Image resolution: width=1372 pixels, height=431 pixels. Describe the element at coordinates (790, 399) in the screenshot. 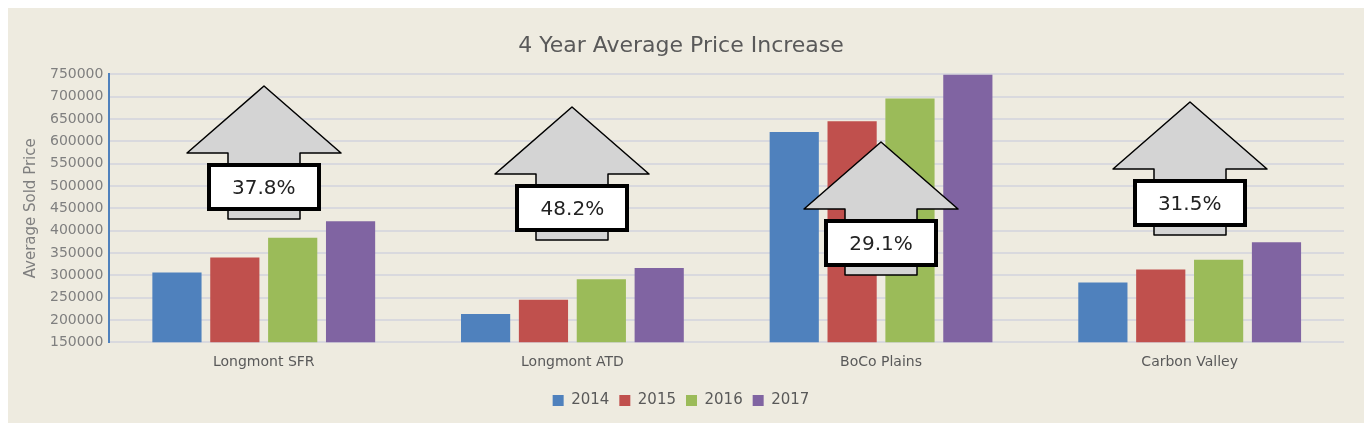

I see `legend-label: 2017` at that location.